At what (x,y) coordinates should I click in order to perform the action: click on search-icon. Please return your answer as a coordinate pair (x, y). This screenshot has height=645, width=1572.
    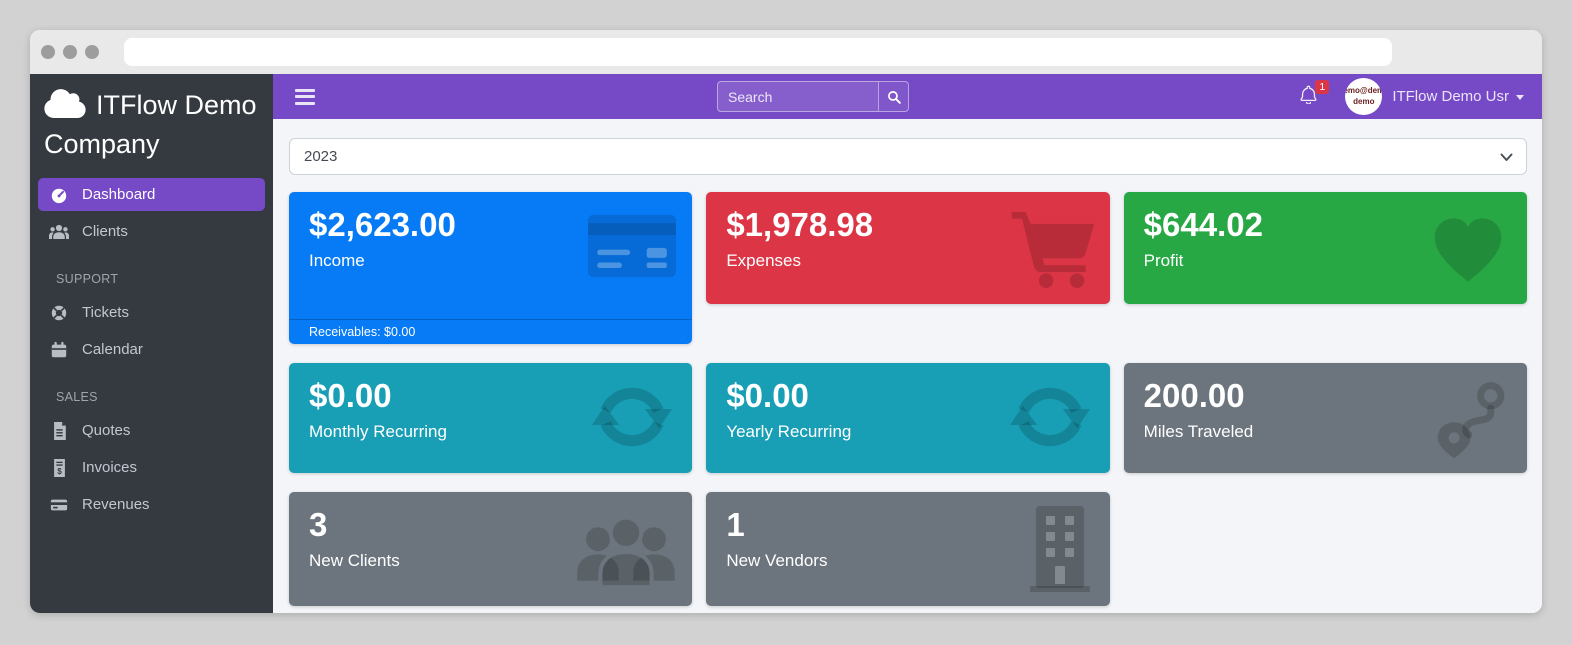
    Looking at the image, I should click on (894, 97).